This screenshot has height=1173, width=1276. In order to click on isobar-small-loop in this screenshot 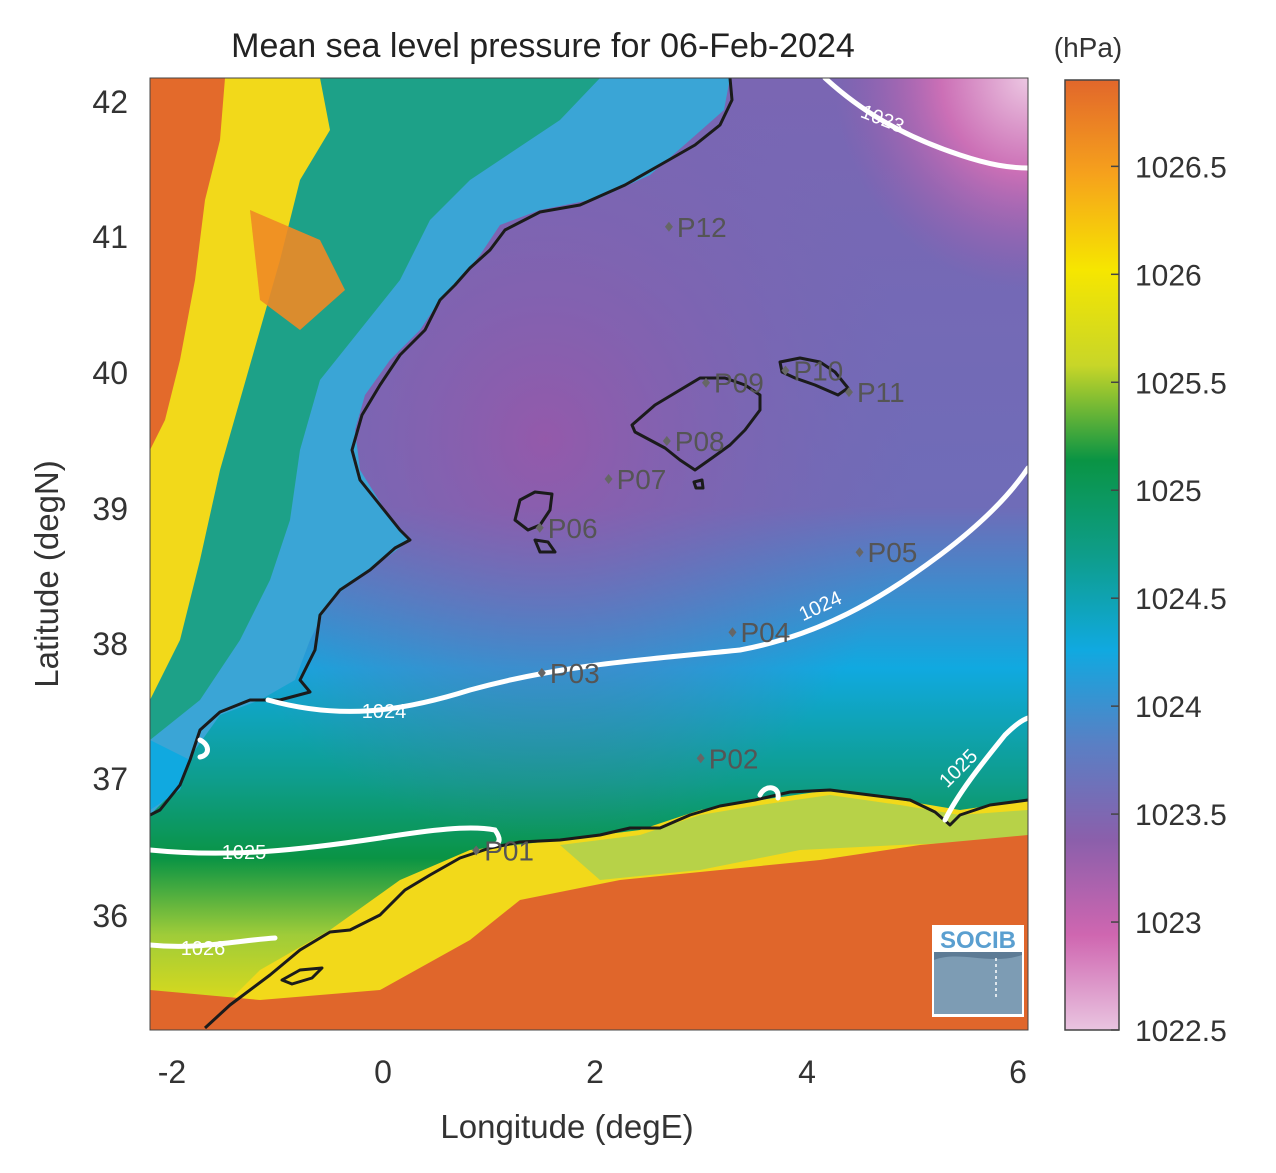, I will do `click(769, 793)`.